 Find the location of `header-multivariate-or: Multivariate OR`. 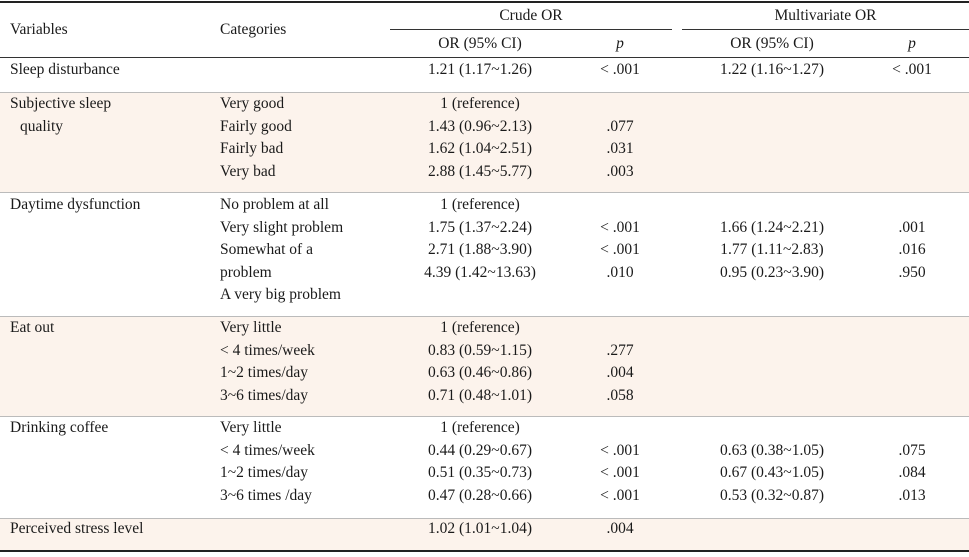

header-multivariate-or: Multivariate OR is located at coordinates (825, 15).